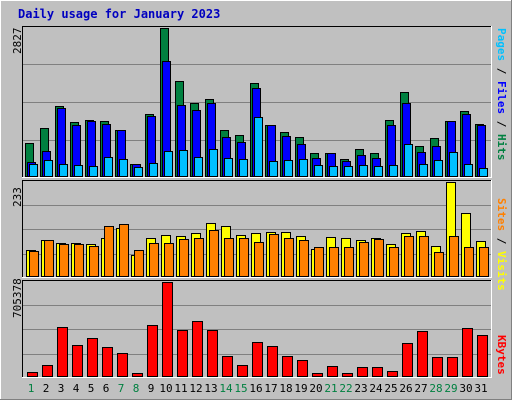 The width and height of the screenshot is (512, 400). I want to click on legend-files: Files, so click(501, 98).